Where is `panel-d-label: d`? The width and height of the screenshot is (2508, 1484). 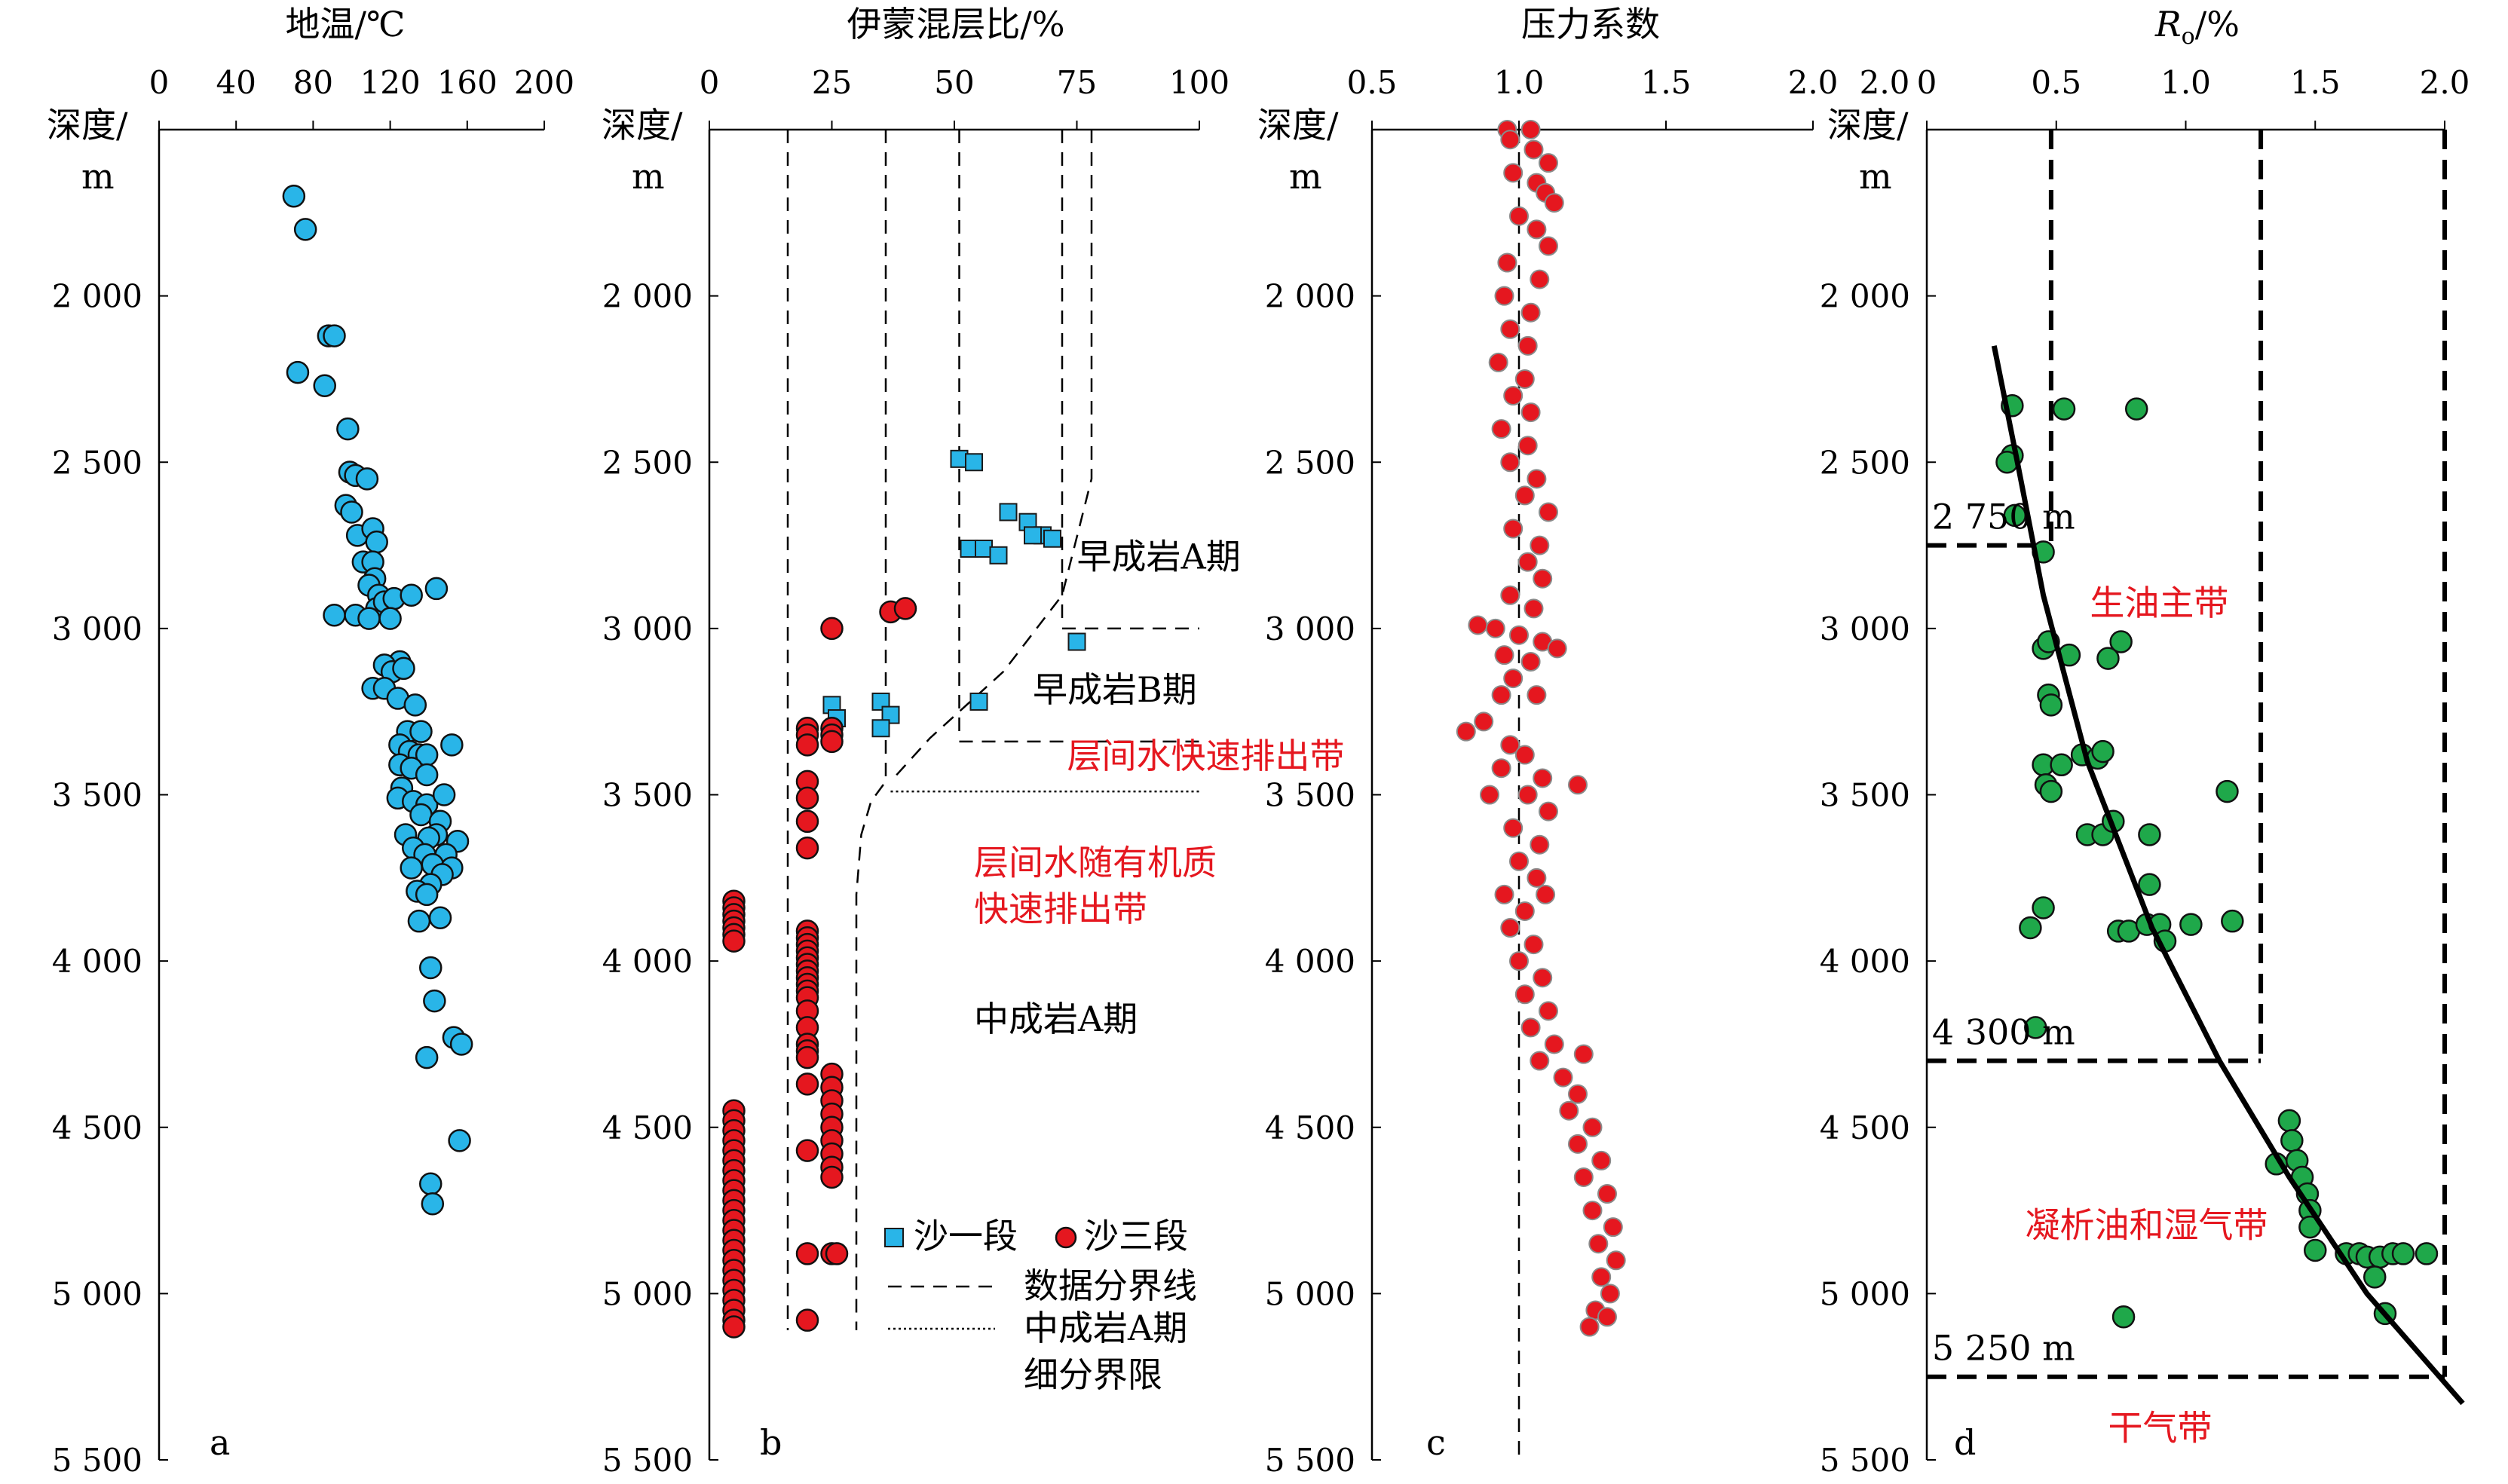 panel-d-label: d is located at coordinates (1965, 1442).